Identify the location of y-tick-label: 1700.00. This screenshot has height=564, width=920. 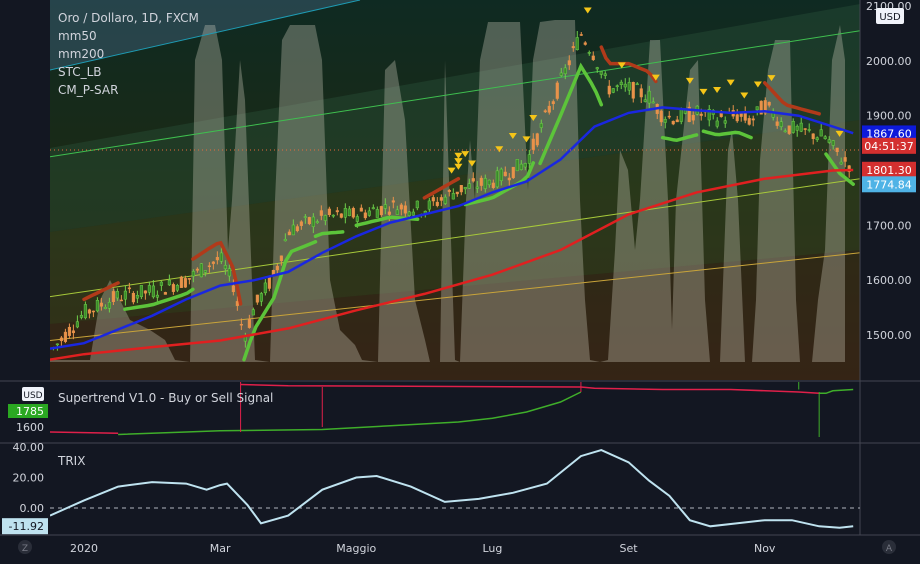
(889, 225).